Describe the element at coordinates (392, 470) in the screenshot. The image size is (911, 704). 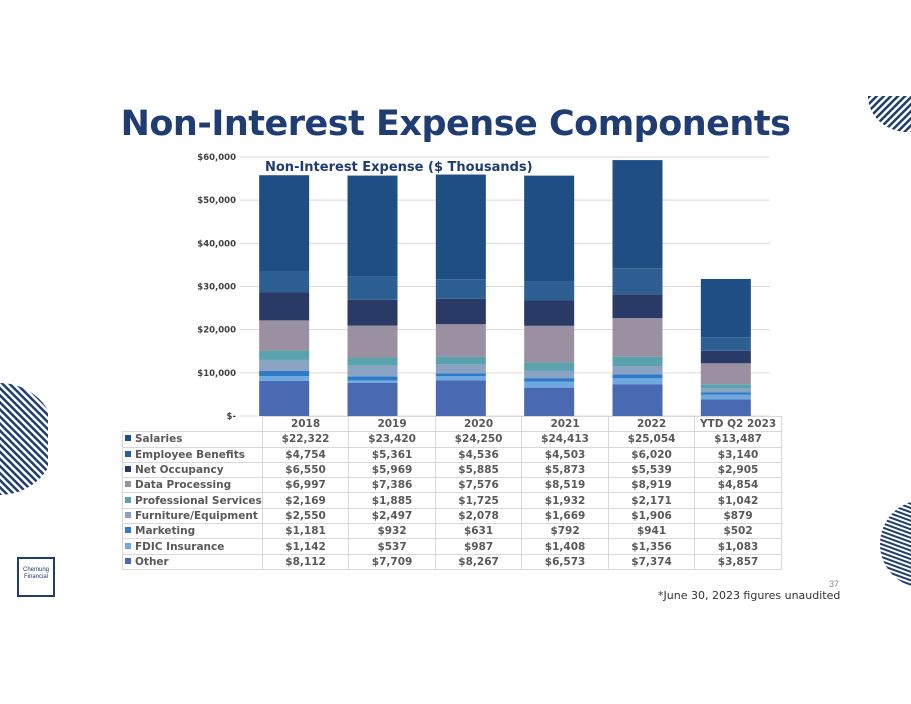
I see `table-cell: $5,969` at that location.